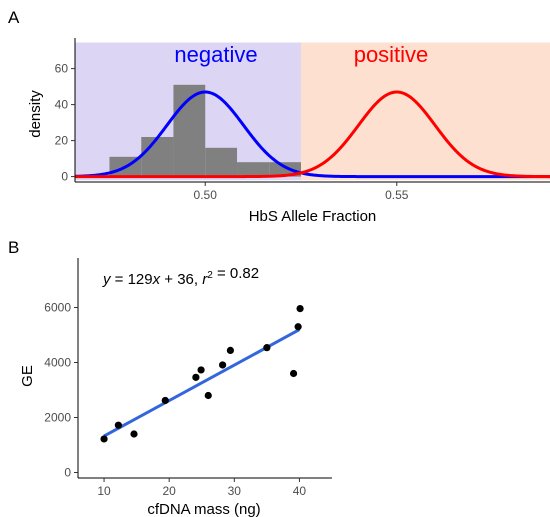 The image size is (550, 517). Describe the element at coordinates (215, 54) in the screenshot. I see `region-label-negative: negative` at that location.